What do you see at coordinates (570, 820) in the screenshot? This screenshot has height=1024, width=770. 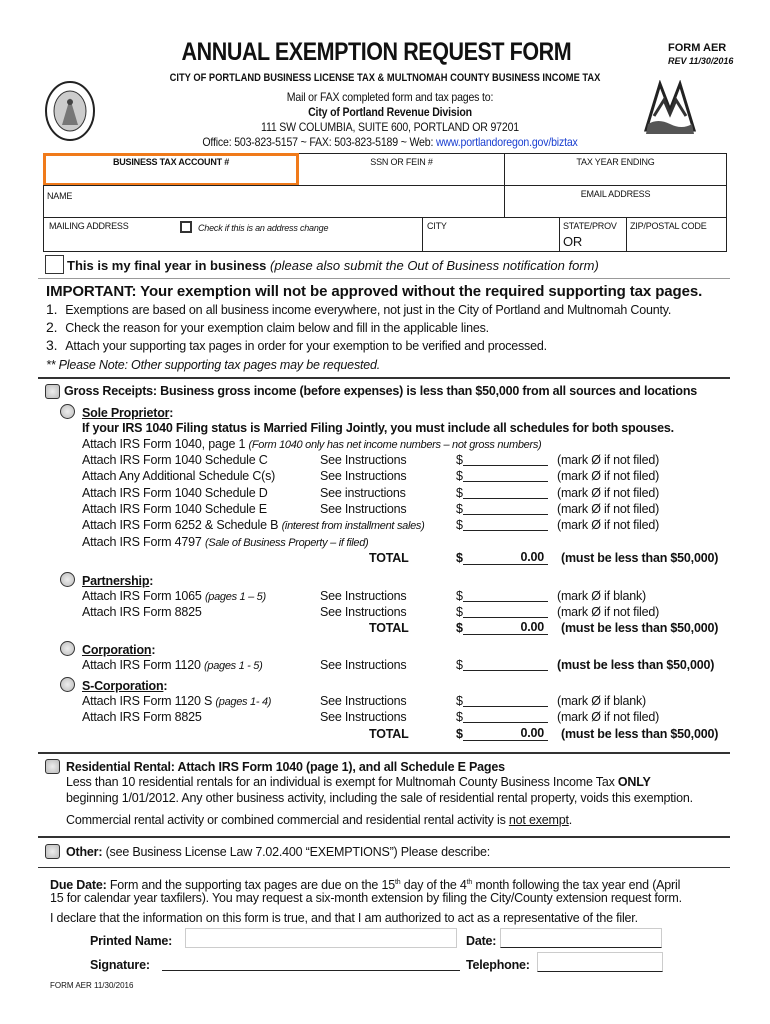 I see `period: .` at bounding box center [570, 820].